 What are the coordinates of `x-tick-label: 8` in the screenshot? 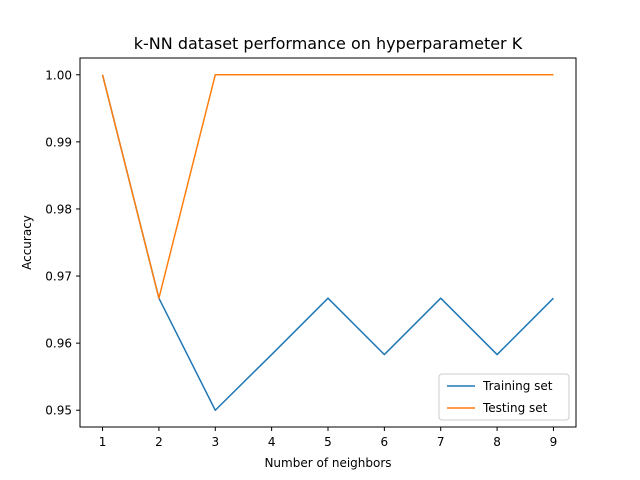 It's located at (497, 442).